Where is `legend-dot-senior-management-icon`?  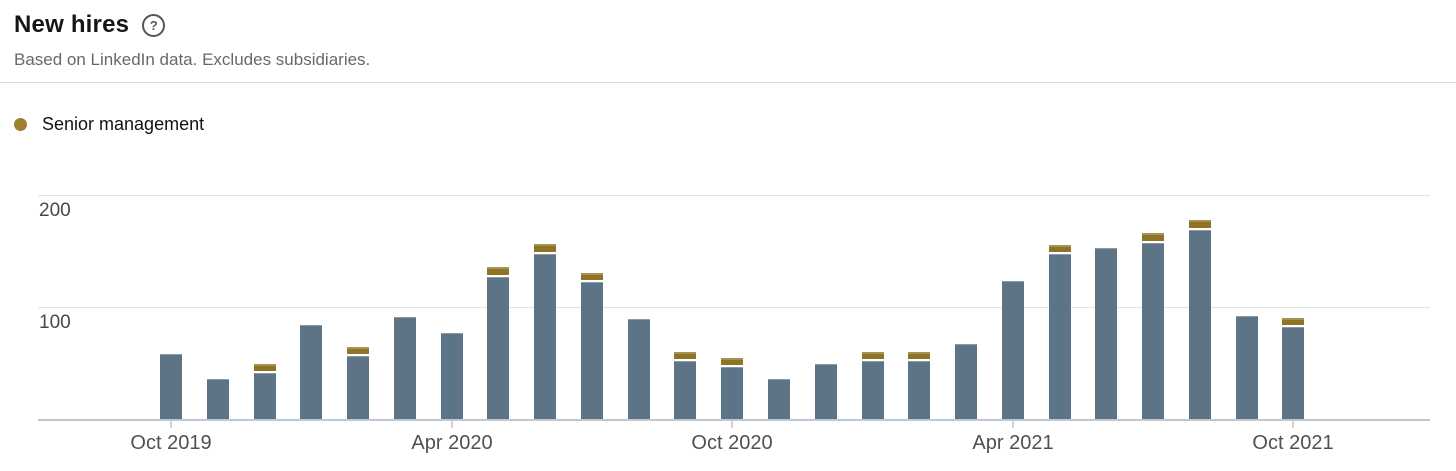 legend-dot-senior-management-icon is located at coordinates (20, 124).